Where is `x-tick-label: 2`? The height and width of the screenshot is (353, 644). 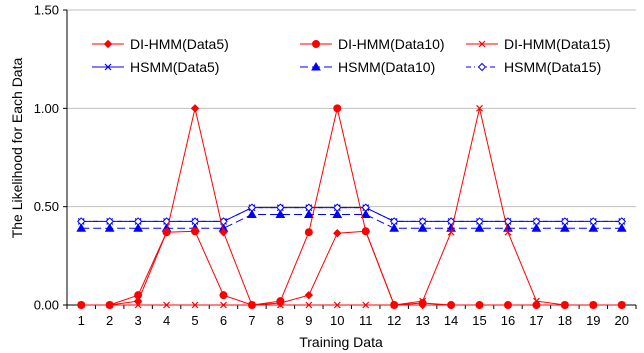 x-tick-label: 2 is located at coordinates (109, 320).